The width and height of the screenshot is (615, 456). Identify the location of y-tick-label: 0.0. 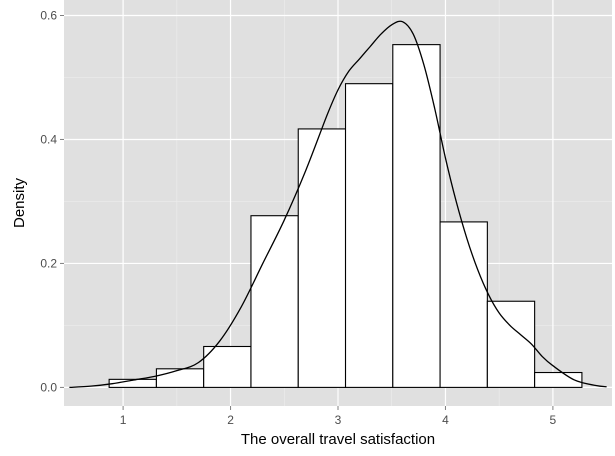
(48, 387).